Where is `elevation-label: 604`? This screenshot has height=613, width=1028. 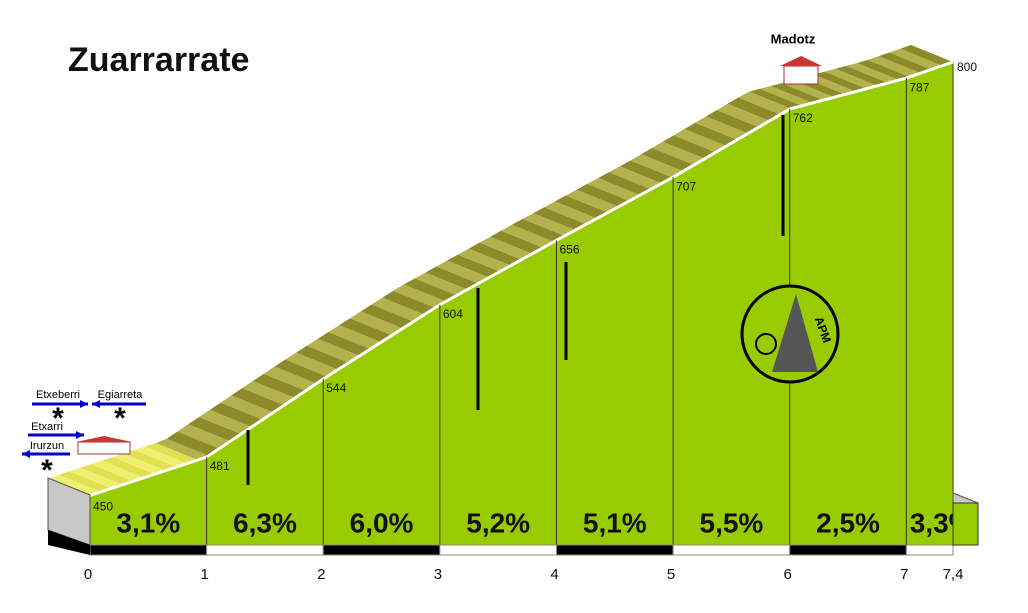 elevation-label: 604 is located at coordinates (453, 314).